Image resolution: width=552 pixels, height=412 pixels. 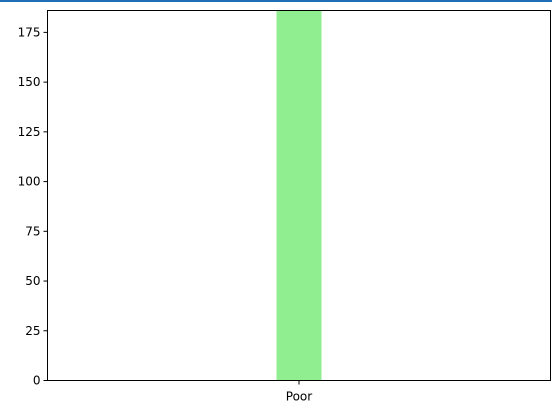 I want to click on bar-poor, so click(x=299, y=195).